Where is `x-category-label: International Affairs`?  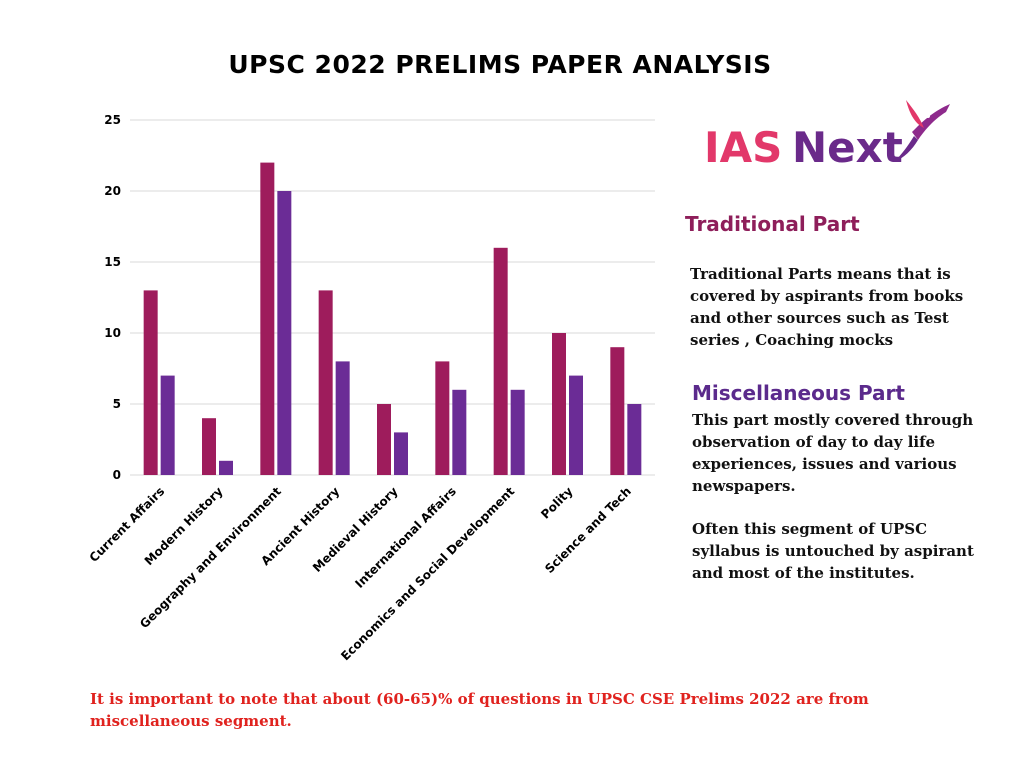 x-category-label: International Affairs is located at coordinates (405, 537).